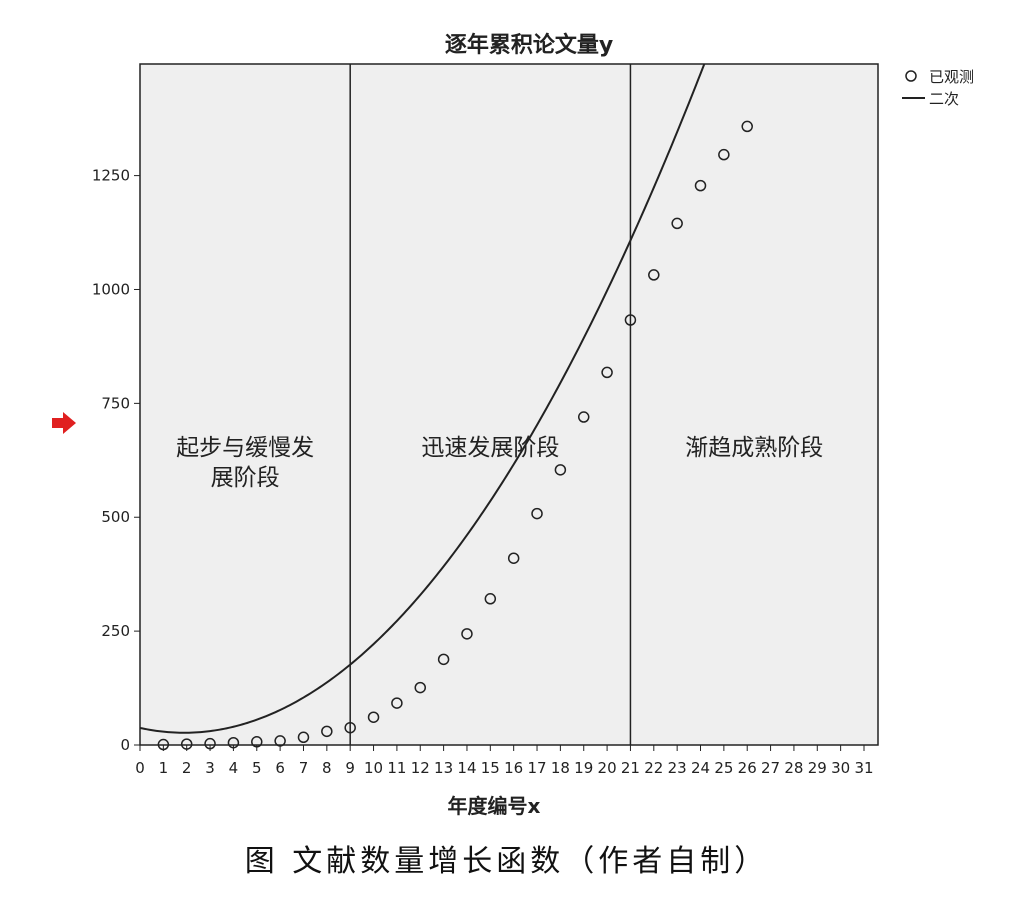  Describe the element at coordinates (257, 768) in the screenshot. I see `x-tick-label: 5` at that location.